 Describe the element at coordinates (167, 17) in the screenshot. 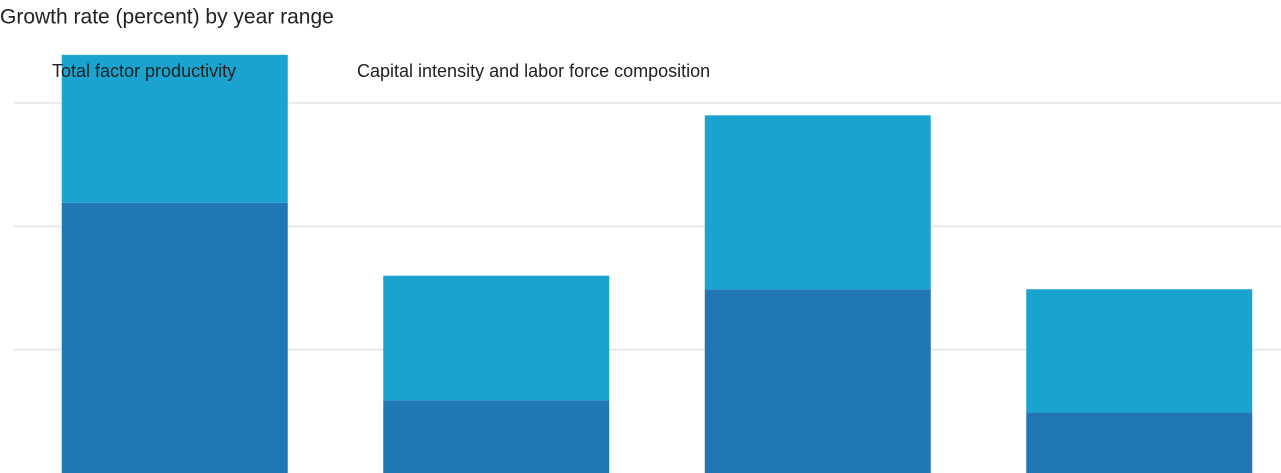

I see `chart-title: Growth rate (percent) by year range` at that location.